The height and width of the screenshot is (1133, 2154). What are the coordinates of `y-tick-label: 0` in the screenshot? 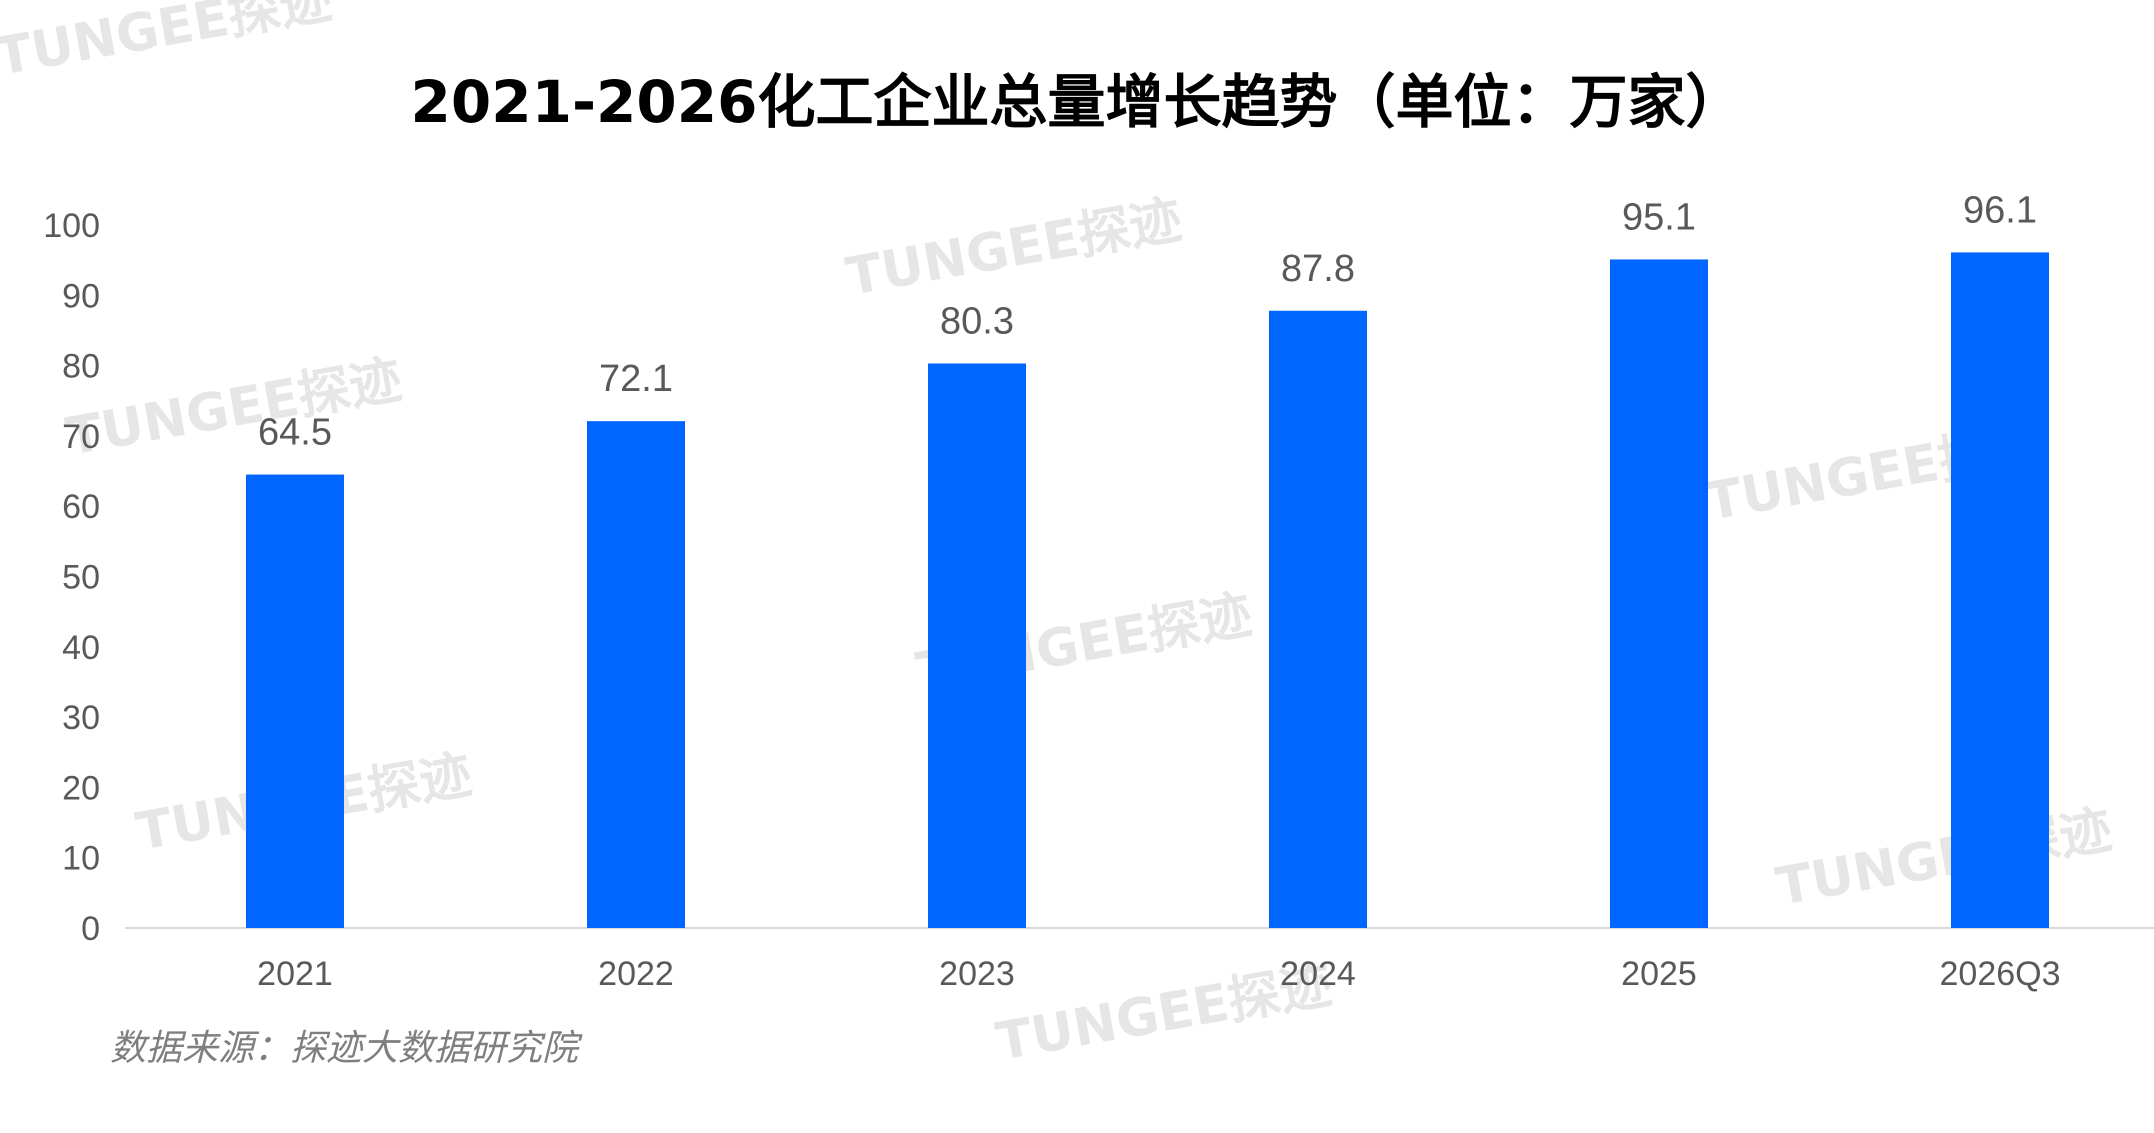 It's located at (90, 929).